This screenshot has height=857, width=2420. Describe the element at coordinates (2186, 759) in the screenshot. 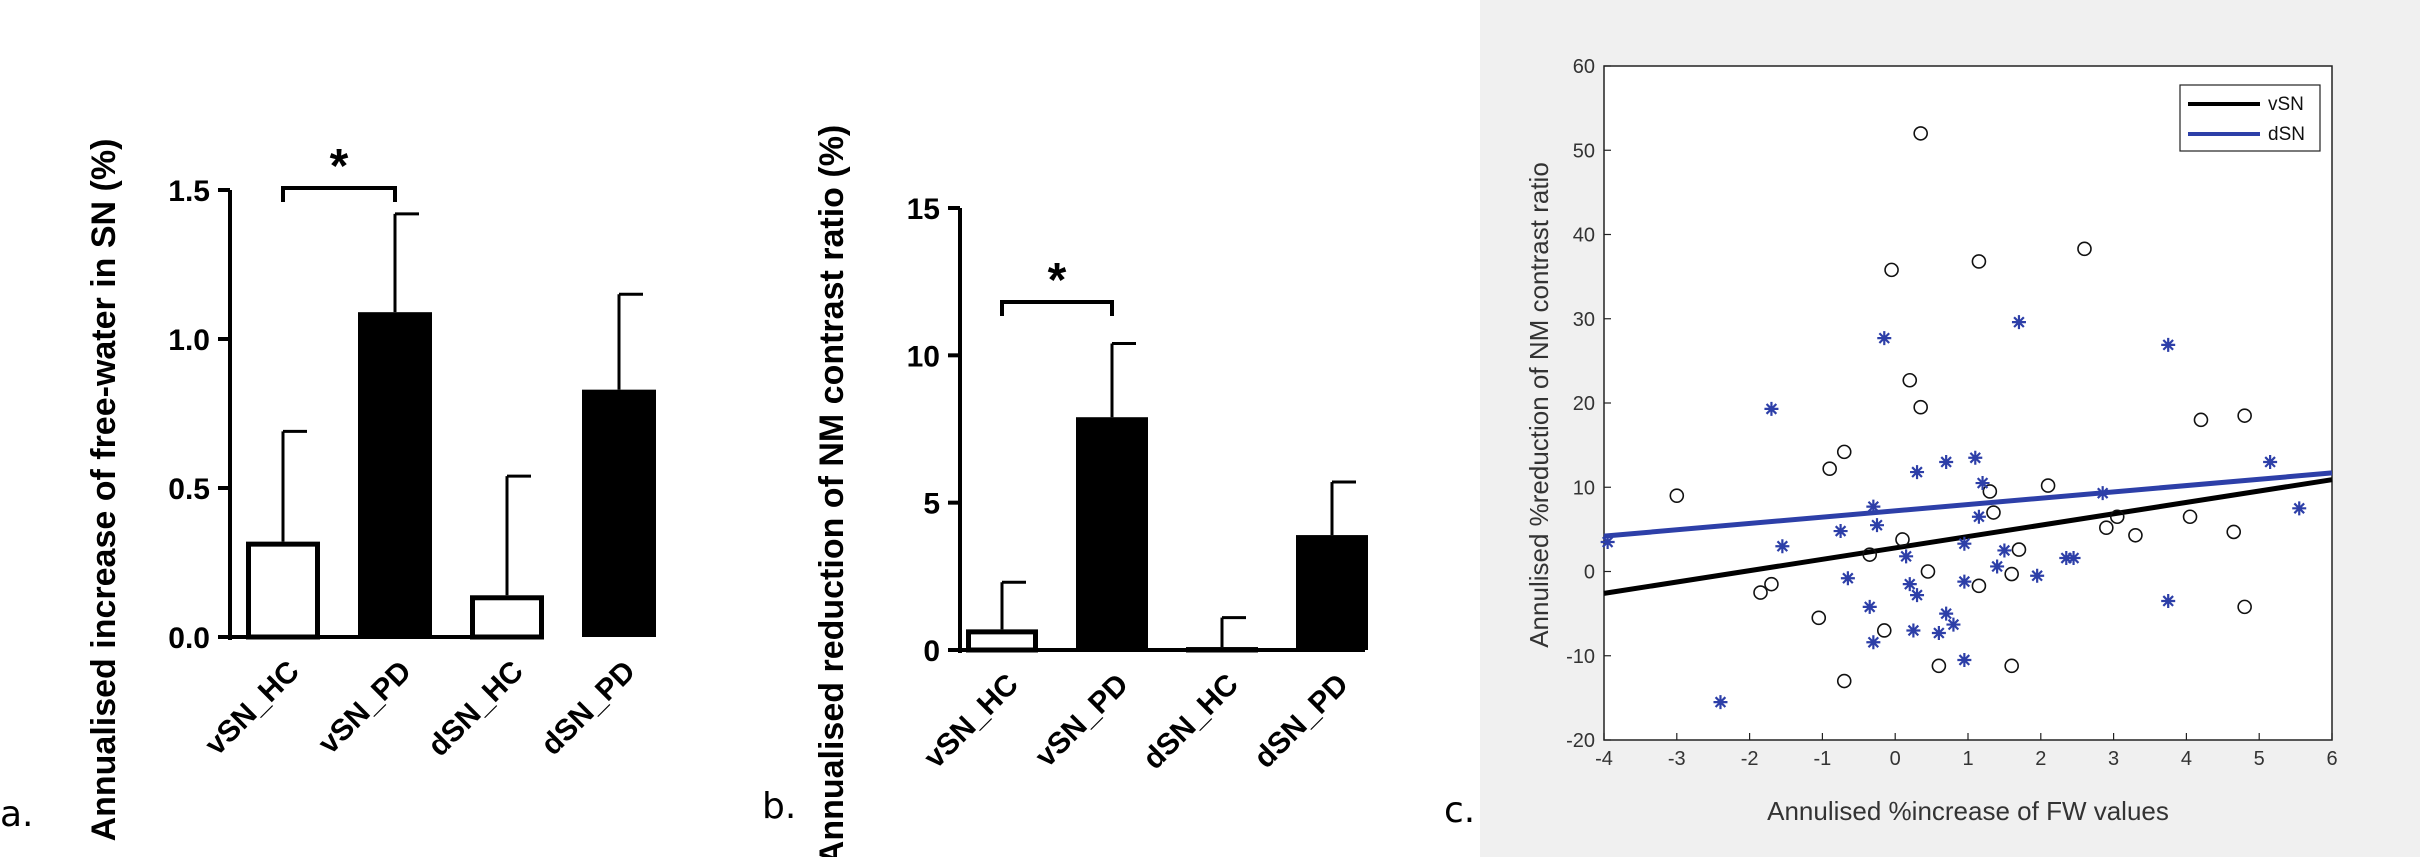

I see `x-tick-label: 4` at that location.